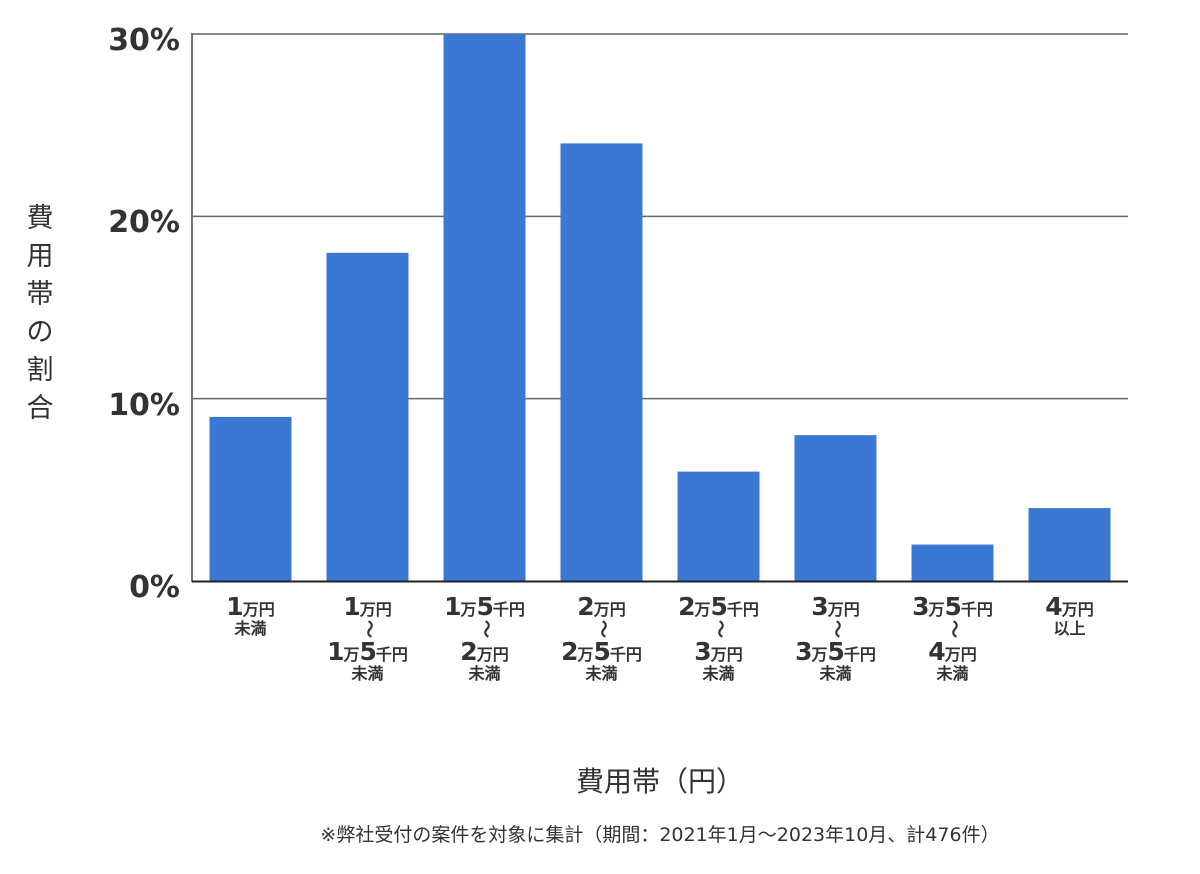  I want to click on x-category-label: 3万5千円〜 4万円 未満, so click(952, 637).